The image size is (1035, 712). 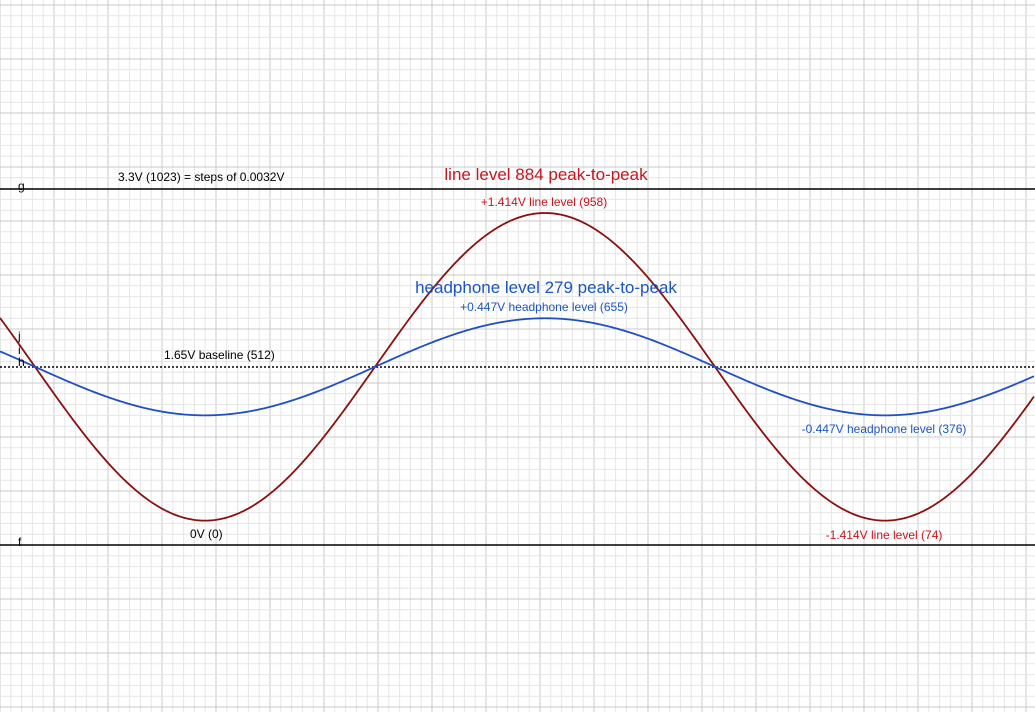 I want to click on headphone-level-title: headphone level 279 peak-to-peak, so click(x=546, y=287).